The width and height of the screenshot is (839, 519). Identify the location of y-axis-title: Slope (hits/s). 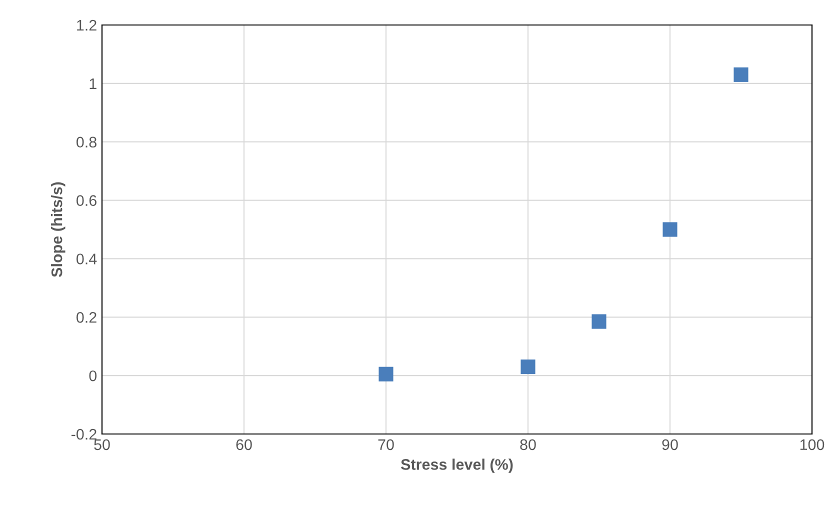
(58, 230).